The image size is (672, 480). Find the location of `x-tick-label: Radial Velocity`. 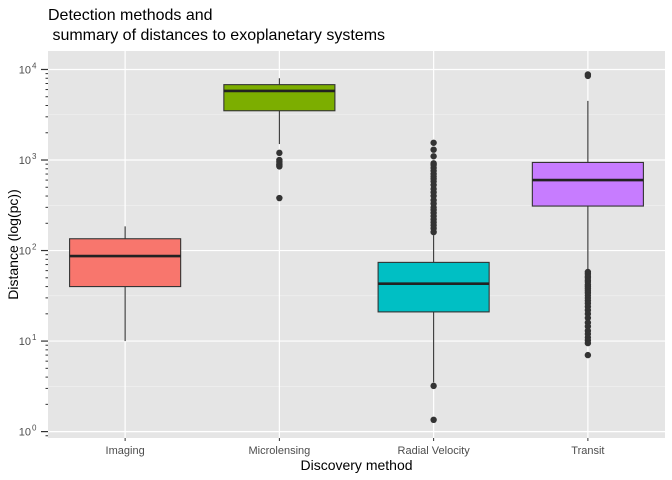

x-tick-label: Radial Velocity is located at coordinates (434, 451).